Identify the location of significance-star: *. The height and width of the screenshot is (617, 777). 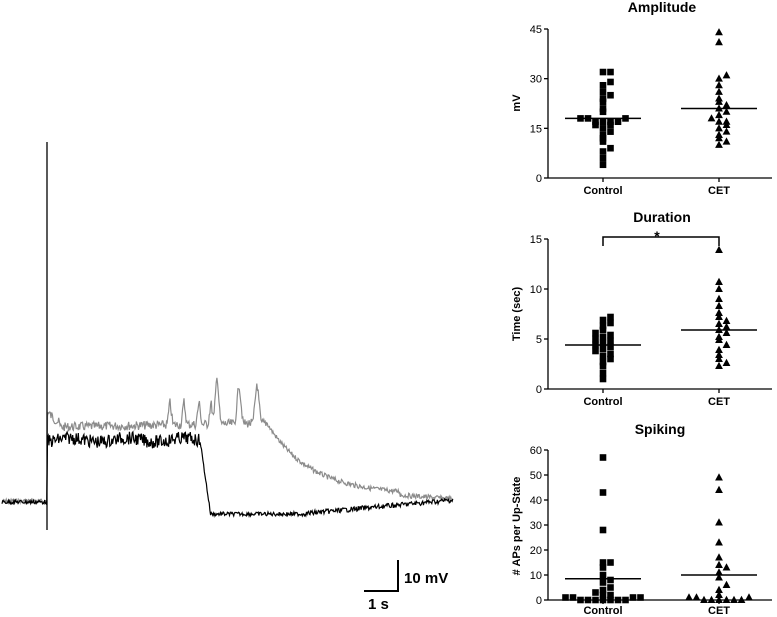
(657, 236).